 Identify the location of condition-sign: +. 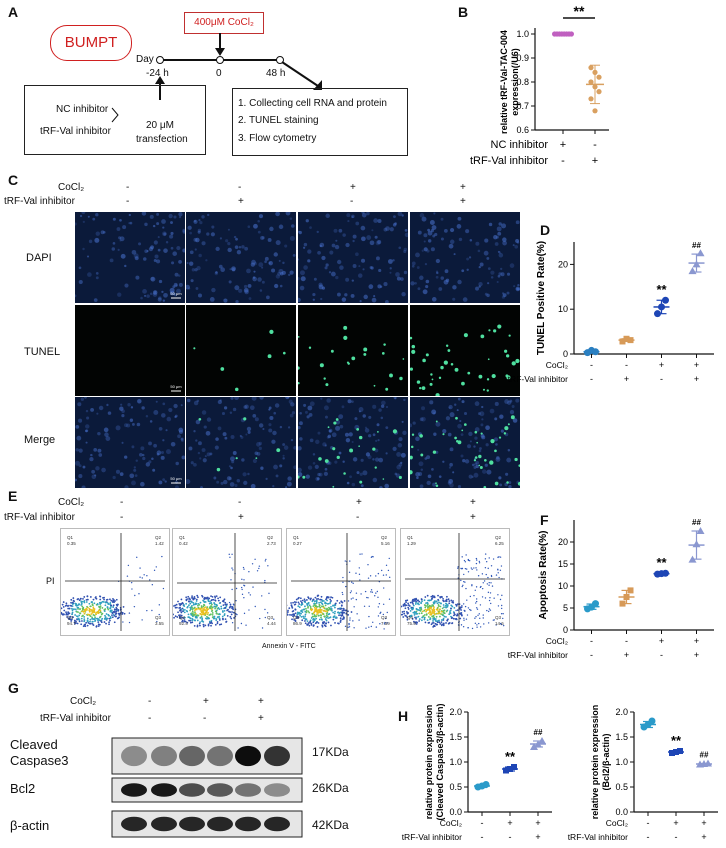
(661, 641).